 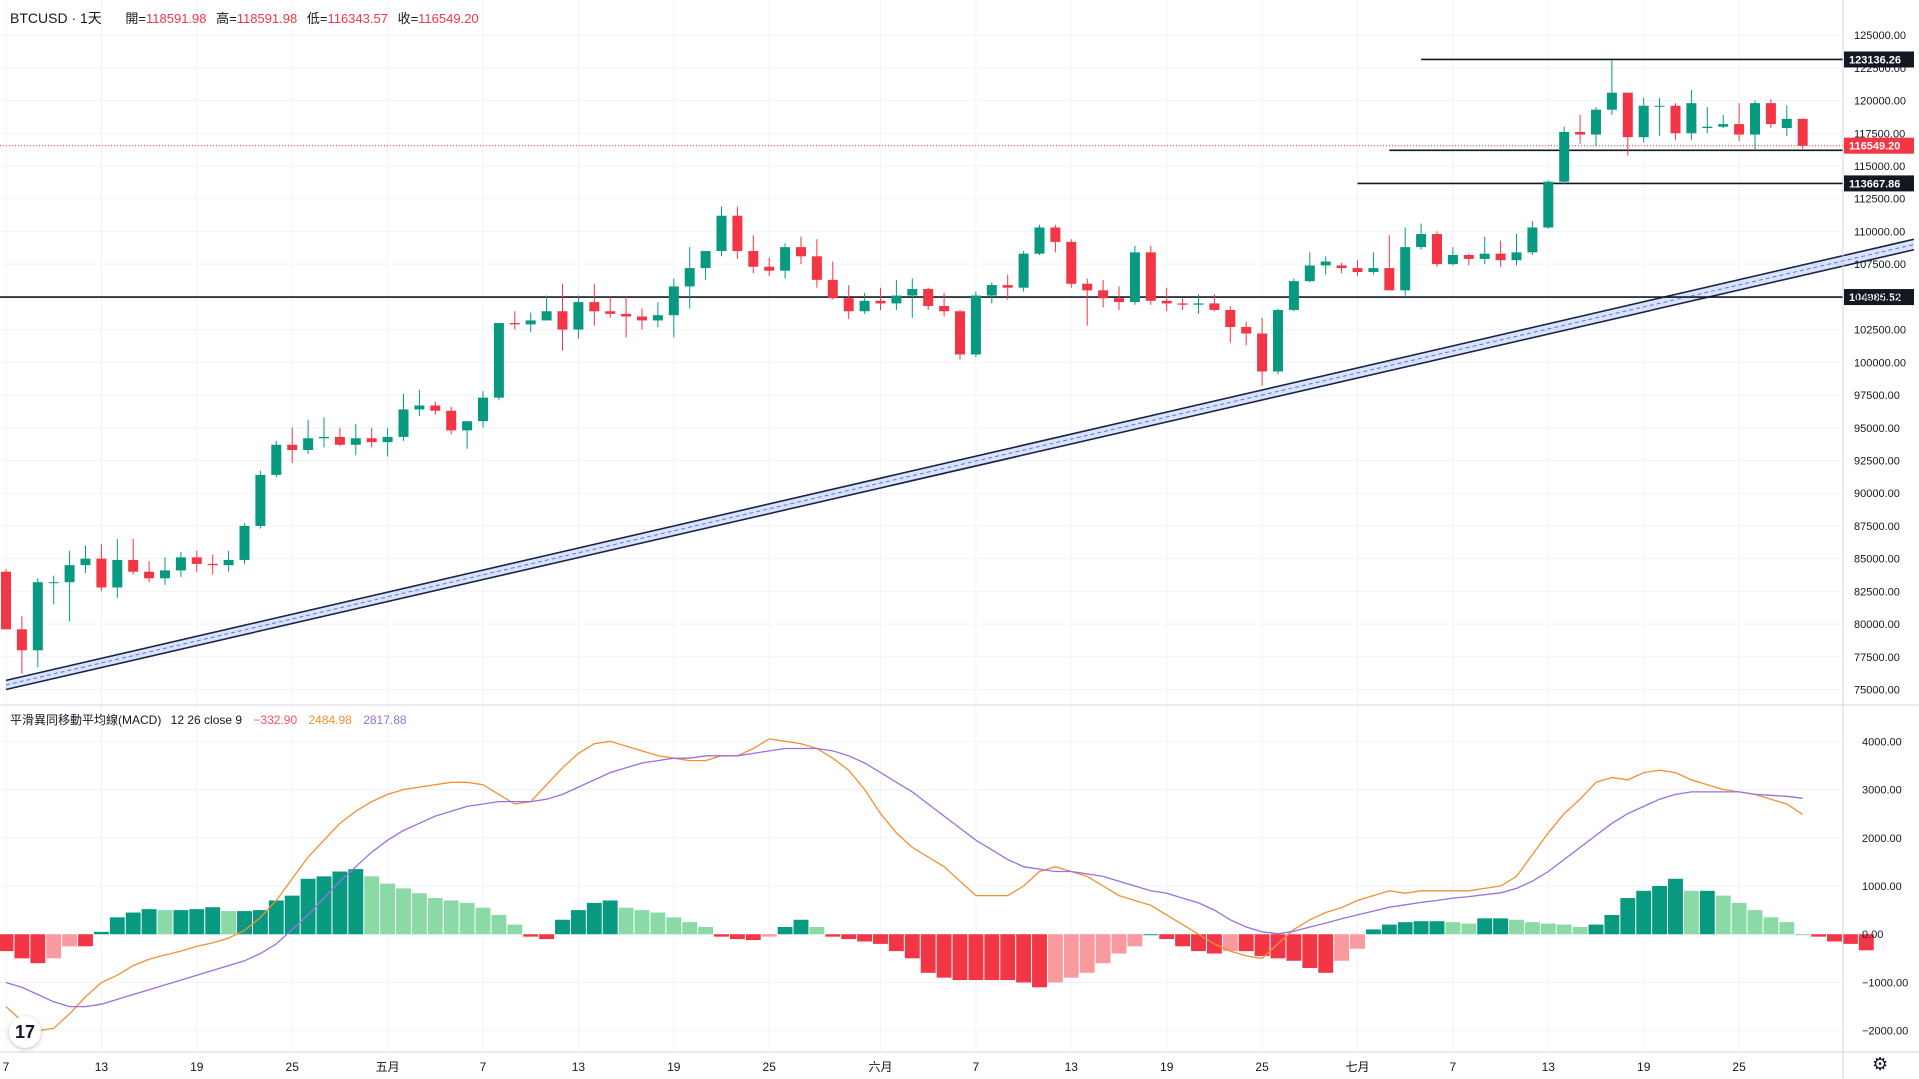 What do you see at coordinates (267, 18) in the screenshot?
I see `high-value: 118591.98` at bounding box center [267, 18].